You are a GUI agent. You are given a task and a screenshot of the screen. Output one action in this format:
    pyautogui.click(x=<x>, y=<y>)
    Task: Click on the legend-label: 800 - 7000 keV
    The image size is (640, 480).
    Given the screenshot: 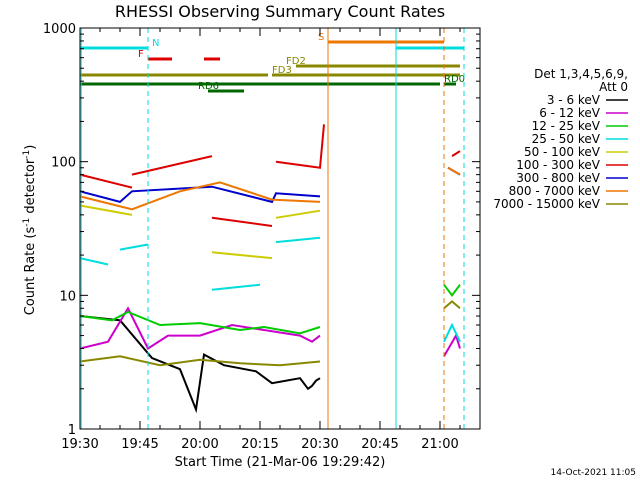 What is the action you would take?
    pyautogui.click(x=555, y=191)
    